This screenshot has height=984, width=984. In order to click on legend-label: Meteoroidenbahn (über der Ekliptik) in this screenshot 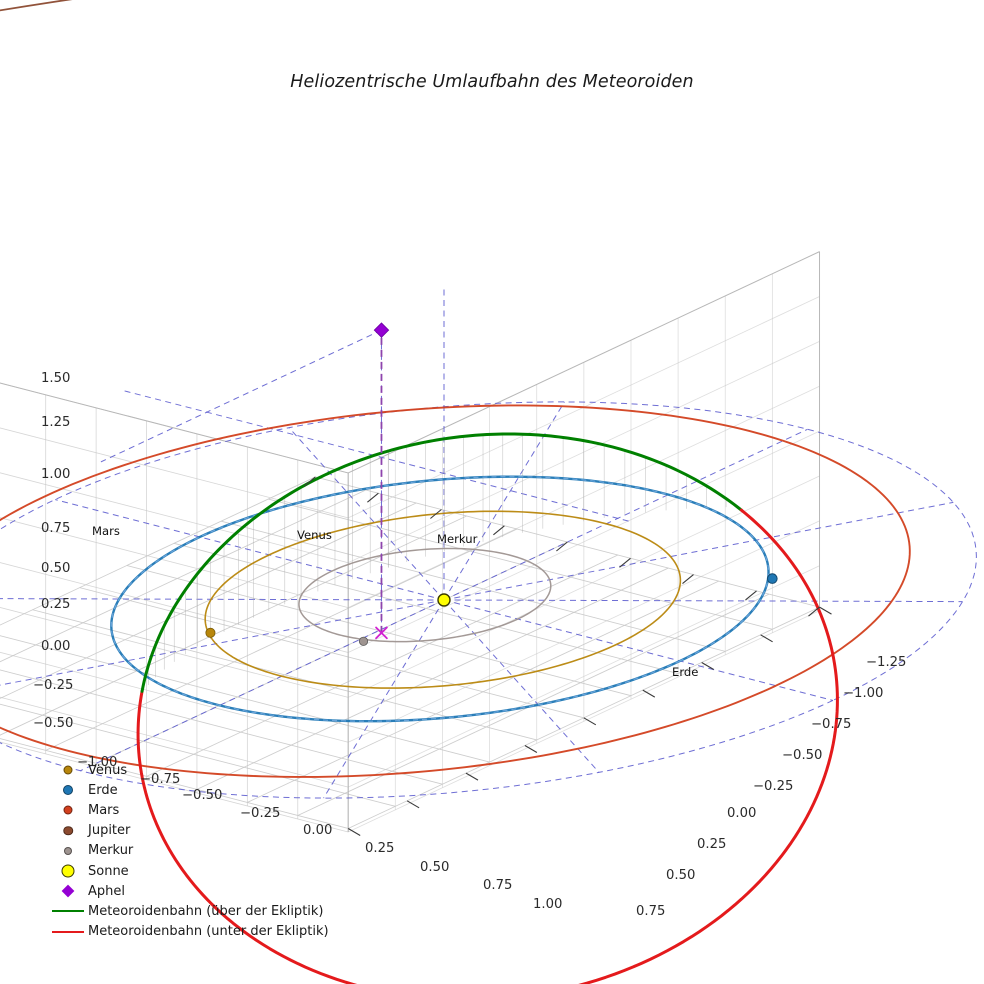, I will do `click(206, 911)`.